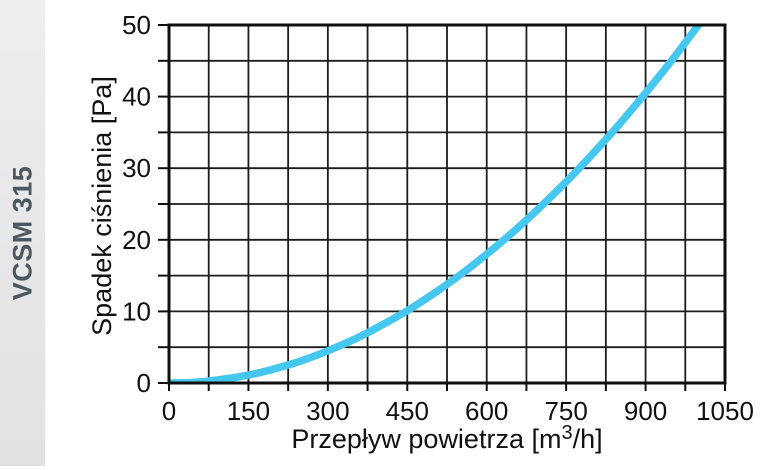  I want to click on x-axis-title: Przepływ powietrza [m3/h], so click(447, 441).